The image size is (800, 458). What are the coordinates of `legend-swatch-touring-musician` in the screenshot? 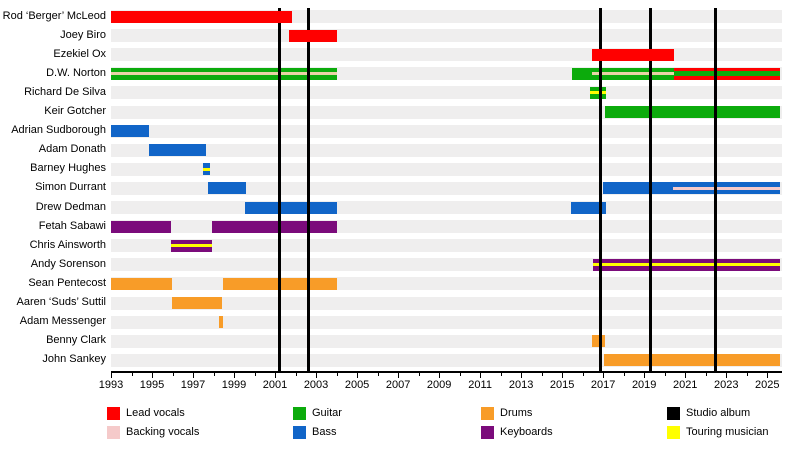 It's located at (673, 432).